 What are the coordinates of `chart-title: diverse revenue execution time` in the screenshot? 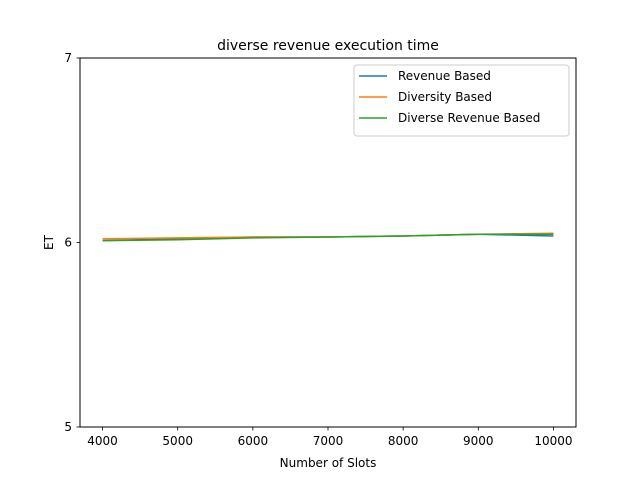 It's located at (328, 46).